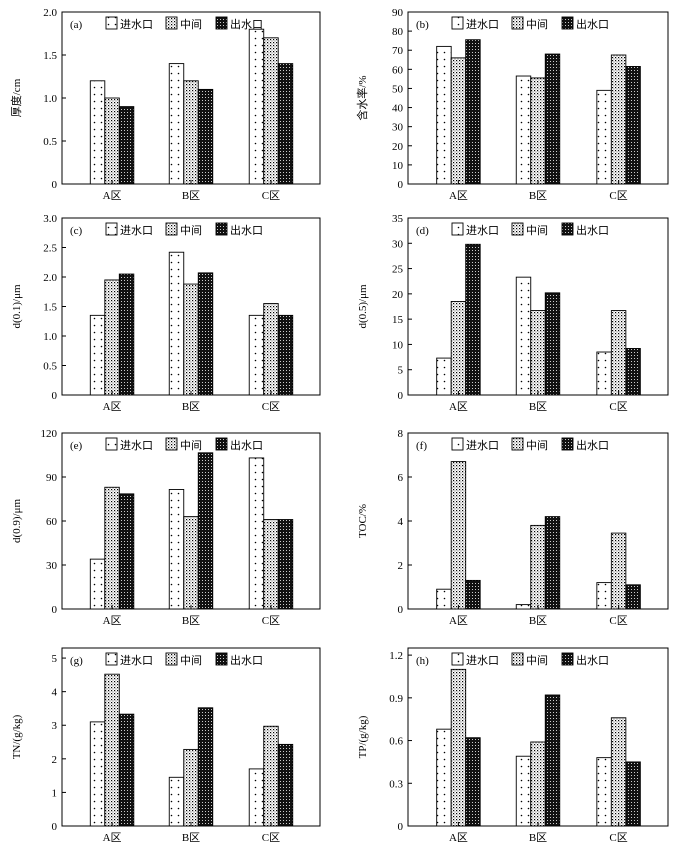 This screenshot has height=851, width=677. Describe the element at coordinates (49, 434) in the screenshot. I see `y-tick-label: 120` at that location.